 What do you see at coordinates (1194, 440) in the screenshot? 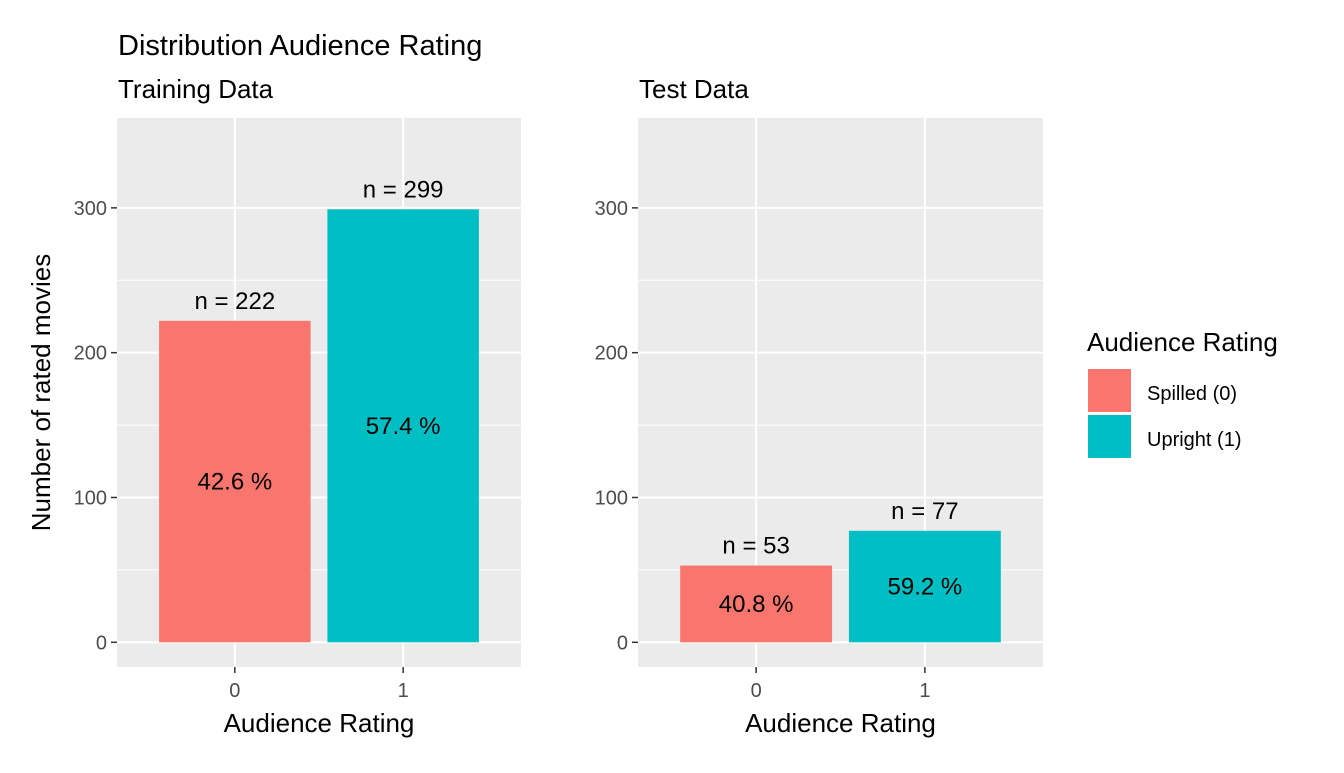
I see `legend-label-upright: Upright (1)` at bounding box center [1194, 440].